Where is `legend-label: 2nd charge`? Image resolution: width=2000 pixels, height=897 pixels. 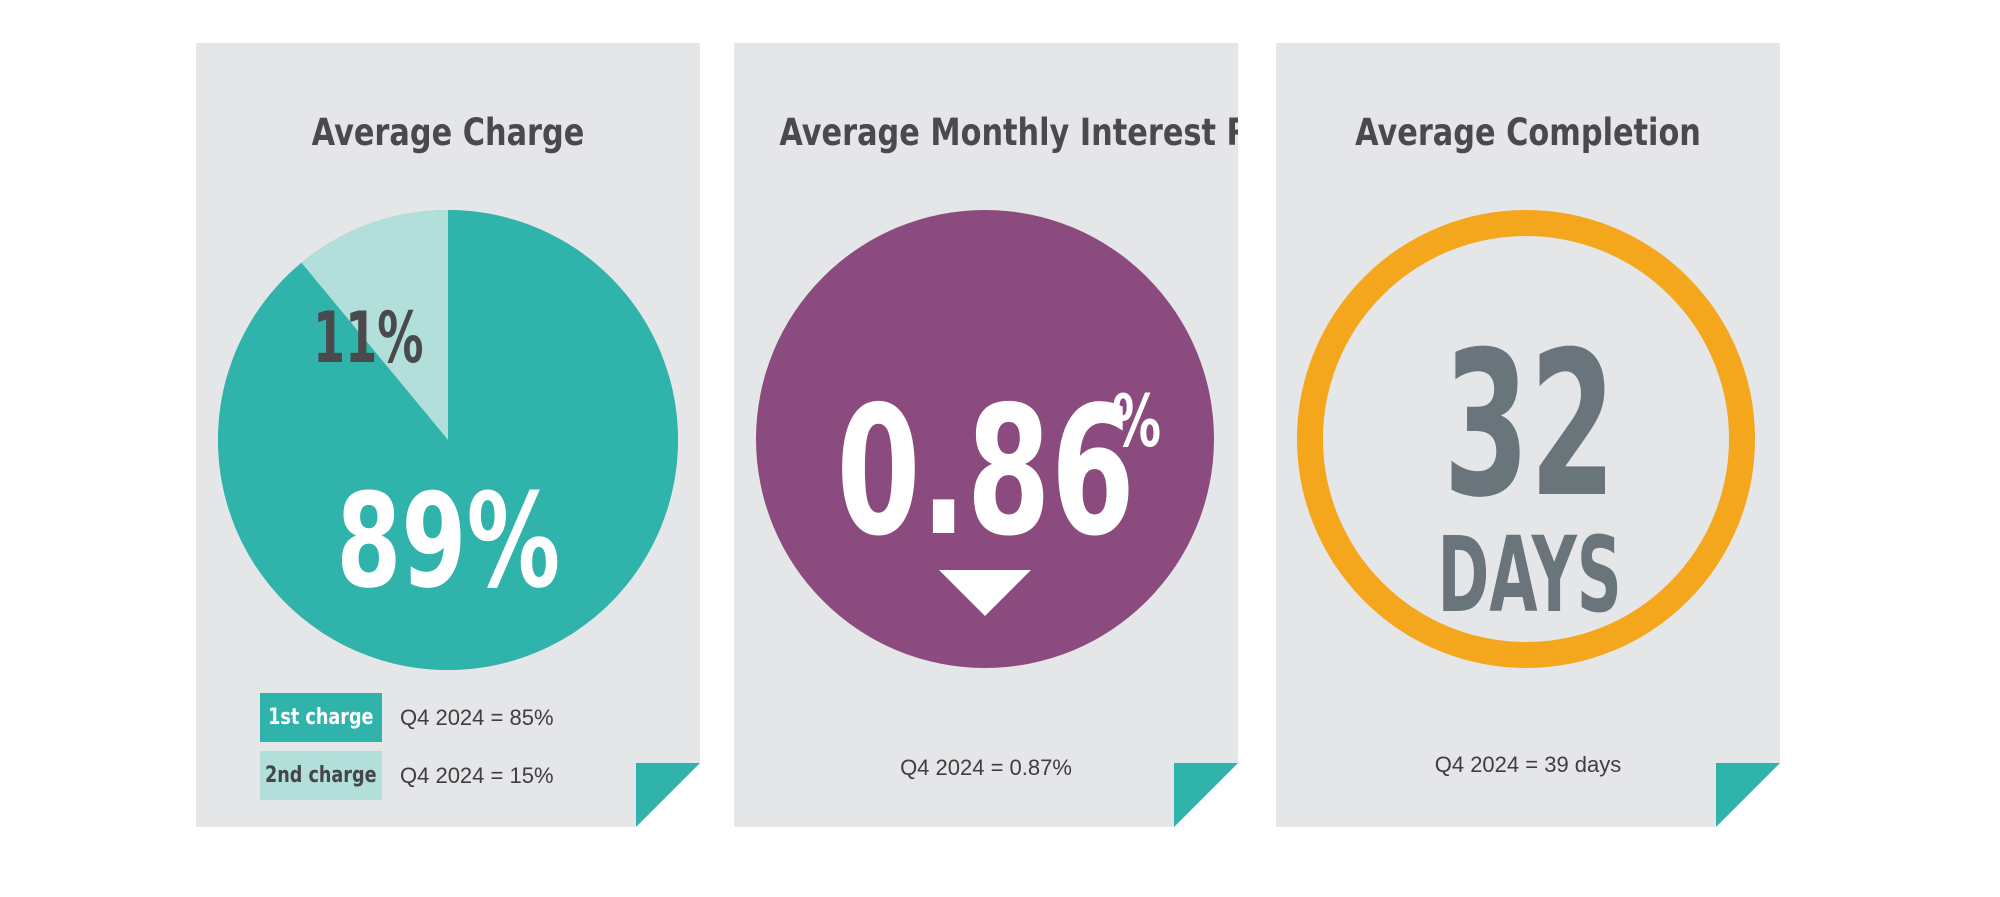
legend-label: 2nd charge is located at coordinates (321, 775).